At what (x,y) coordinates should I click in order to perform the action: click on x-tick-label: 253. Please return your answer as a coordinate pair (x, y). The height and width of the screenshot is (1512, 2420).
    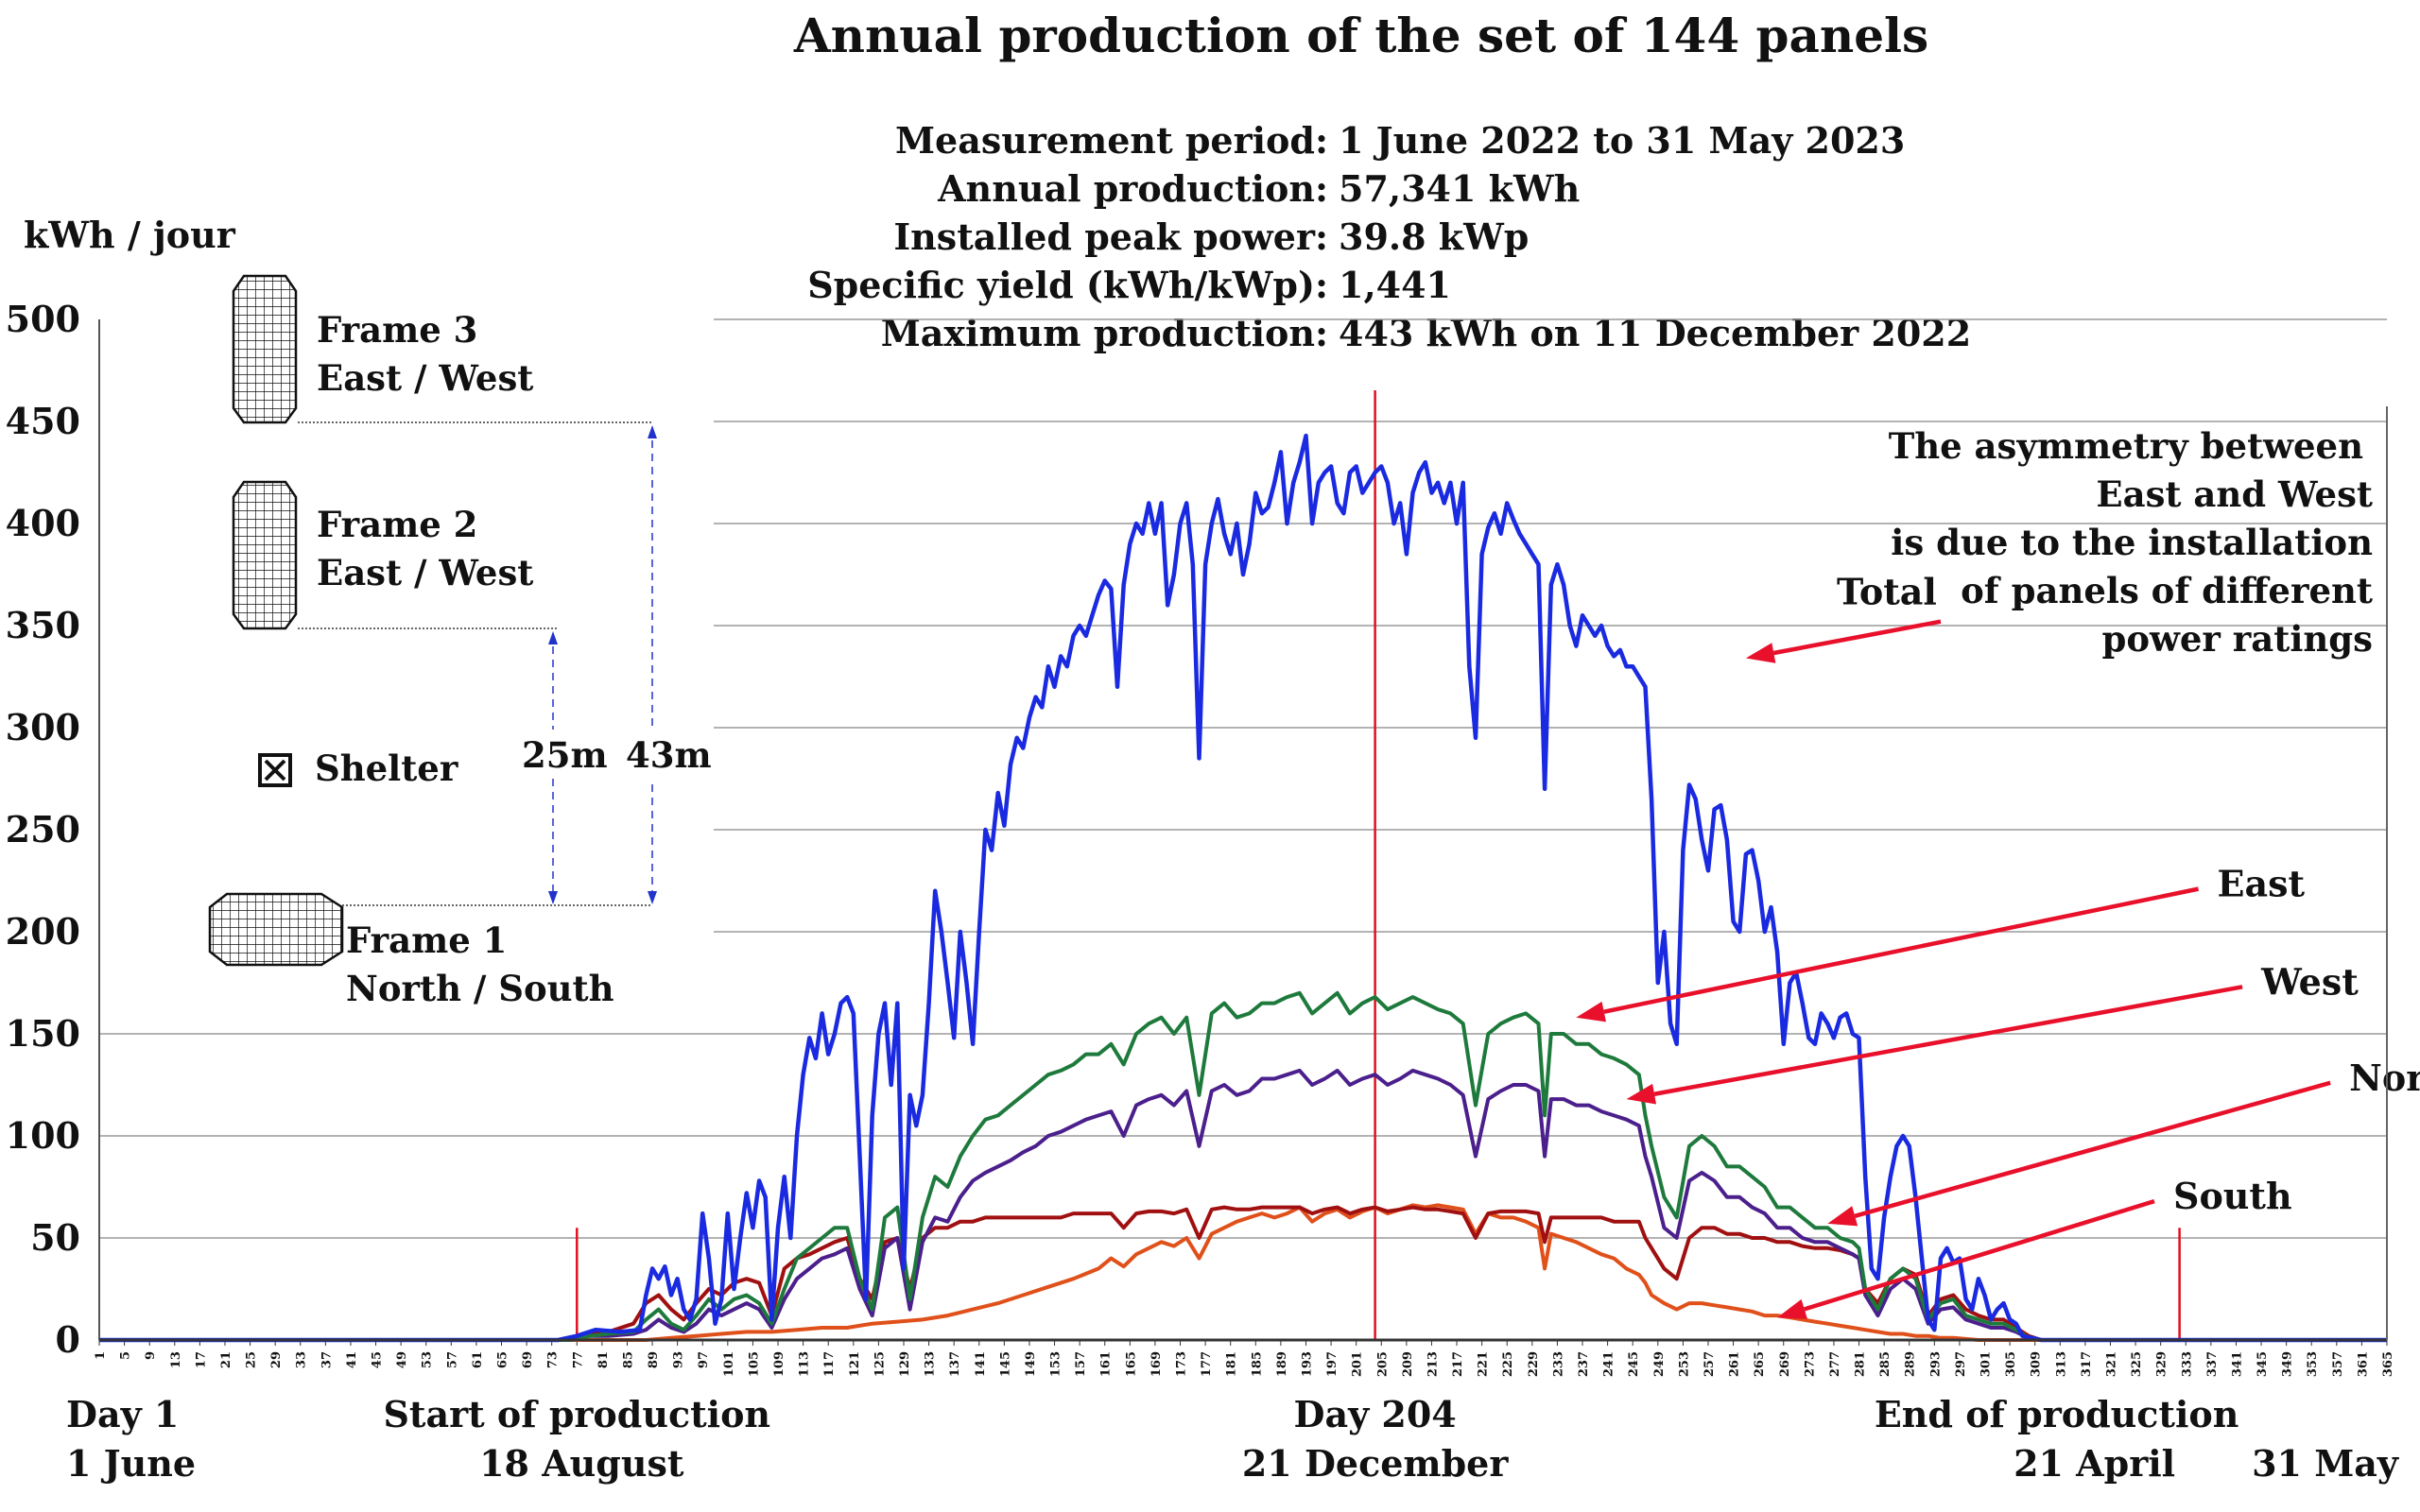
    Looking at the image, I should click on (1684, 1364).